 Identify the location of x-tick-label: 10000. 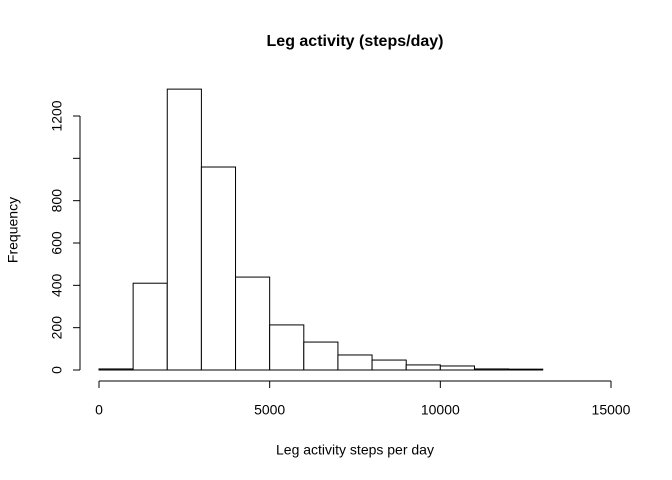
(440, 410).